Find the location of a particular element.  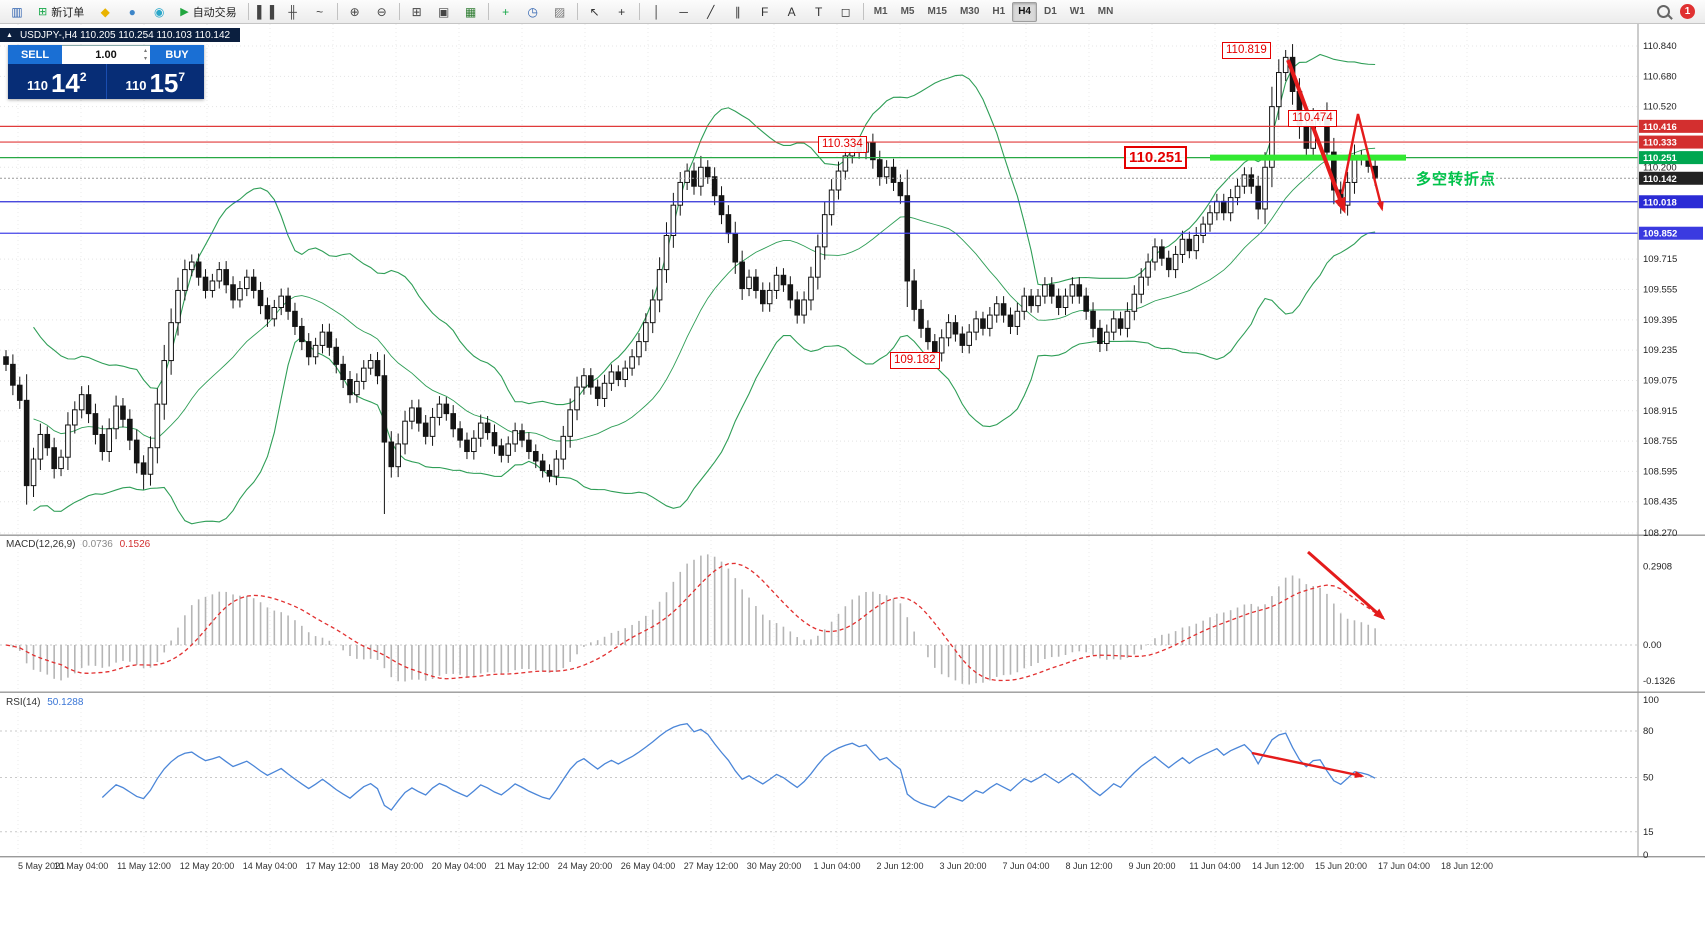

svg-text: 1 Jun 04:00 is located at coordinates (836, 866).